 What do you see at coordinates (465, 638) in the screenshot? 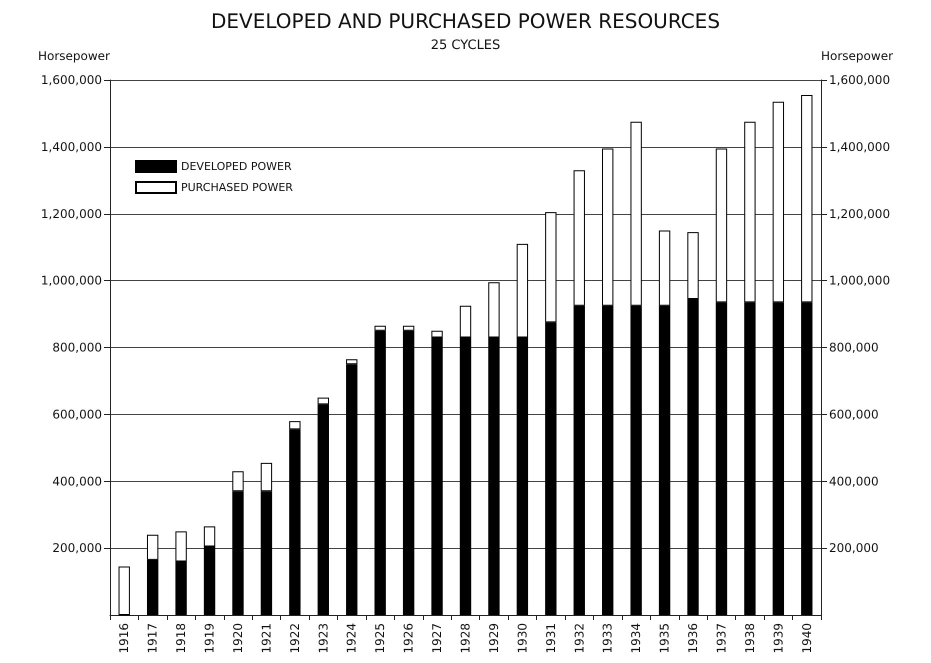
I see `x-tick-label: 1928` at bounding box center [465, 638].